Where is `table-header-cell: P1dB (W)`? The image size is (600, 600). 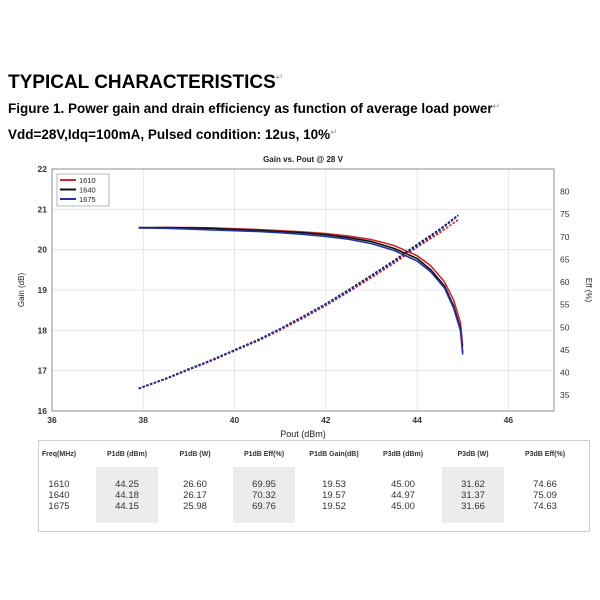
table-header-cell: P1dB (W) is located at coordinates (195, 454).